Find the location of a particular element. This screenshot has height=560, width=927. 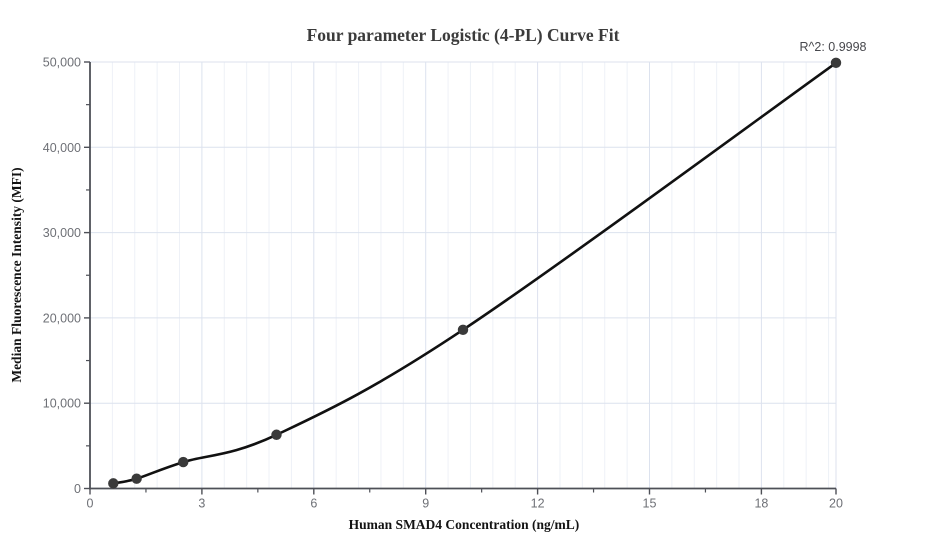

x-tick-label: 0 is located at coordinates (90, 504).